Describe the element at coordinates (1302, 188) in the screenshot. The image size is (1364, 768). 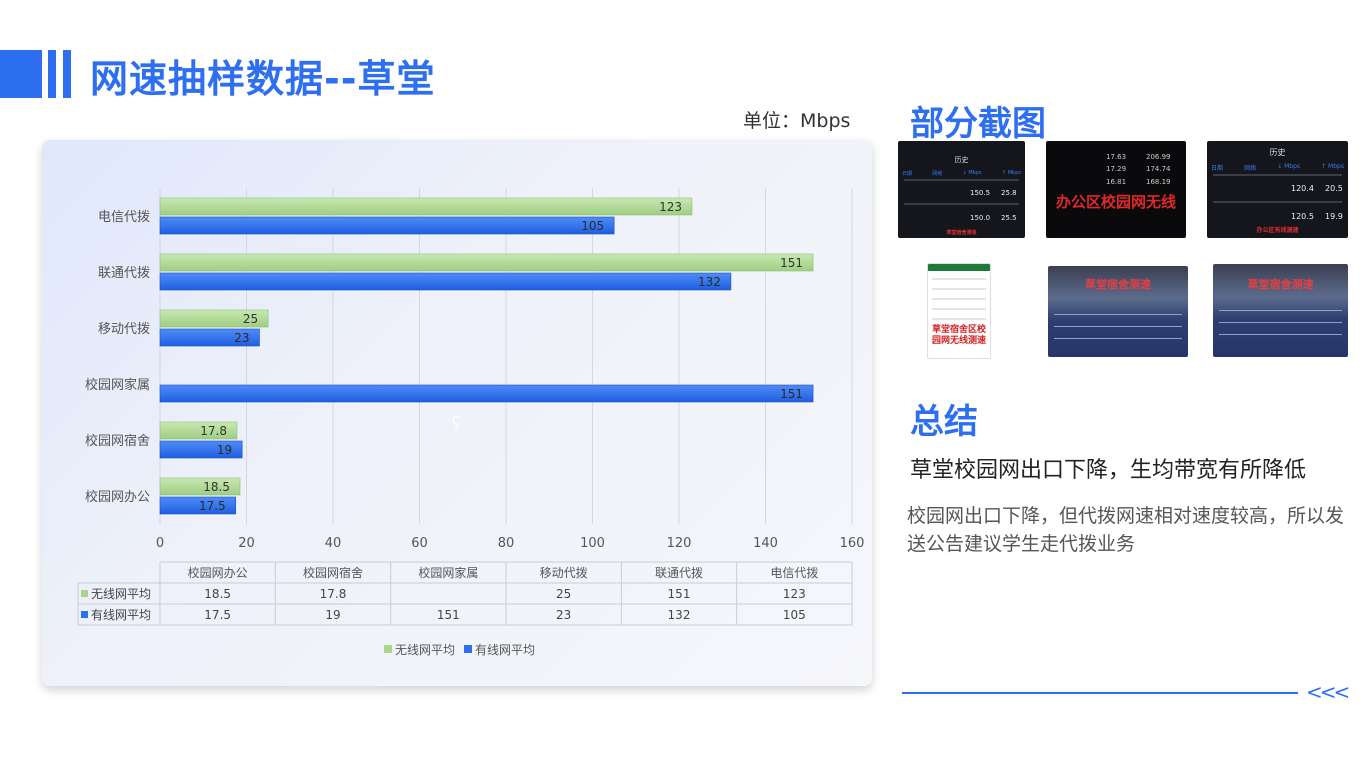
I see `thumb-down-1: 120.4` at that location.